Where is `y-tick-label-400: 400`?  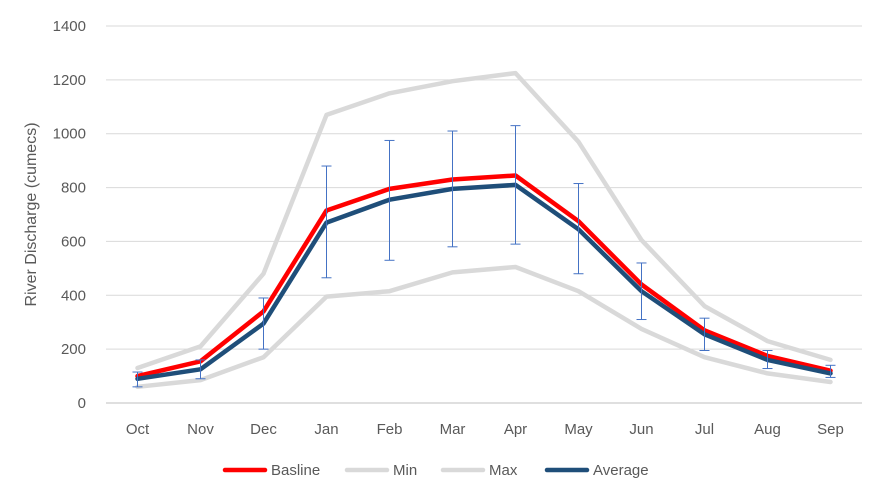
y-tick-label-400: 400 is located at coordinates (73, 295).